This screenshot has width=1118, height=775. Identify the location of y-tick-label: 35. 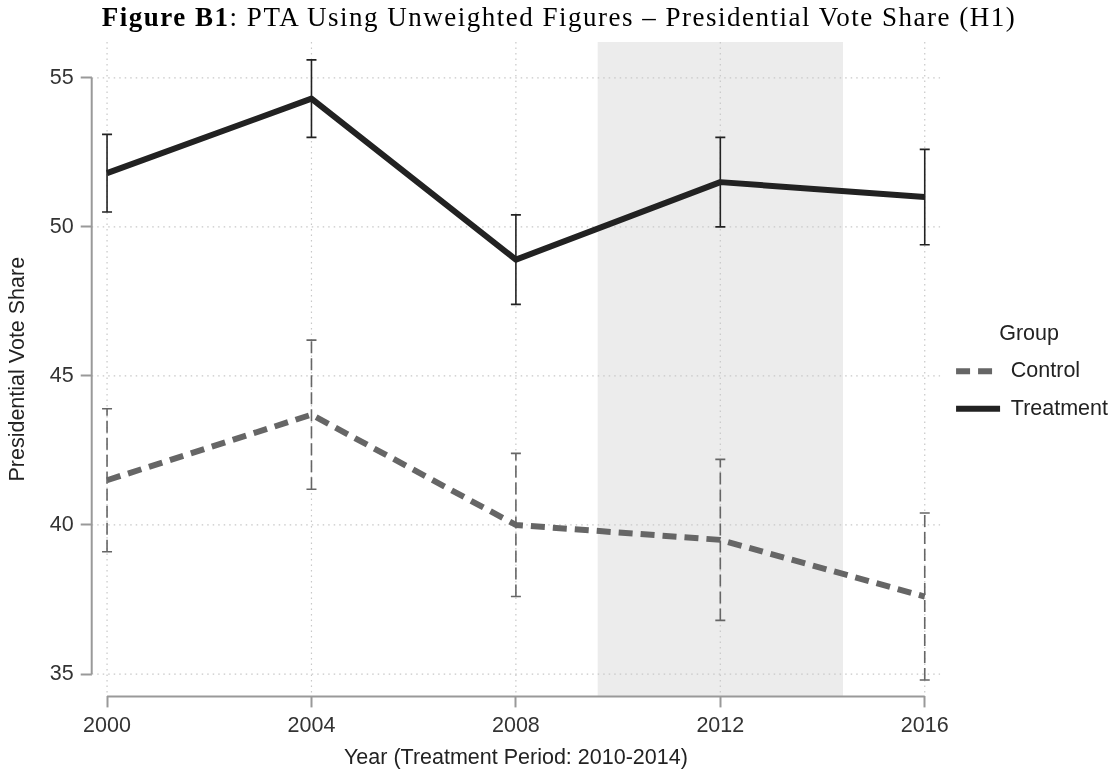
(61, 672).